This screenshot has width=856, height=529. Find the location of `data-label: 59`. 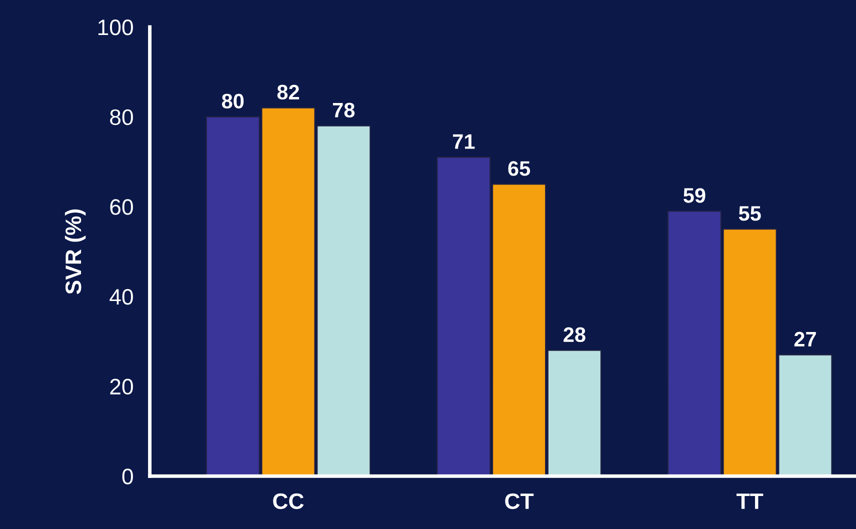

data-label: 59 is located at coordinates (695, 195).